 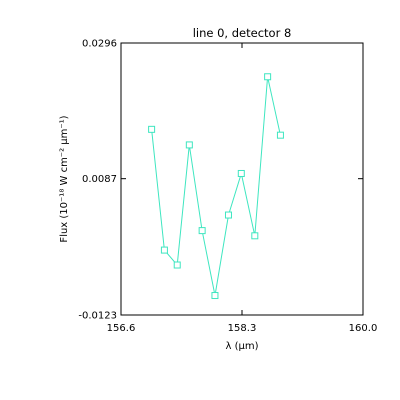 What do you see at coordinates (363, 328) in the screenshot?
I see `x-tick-label: 160.0` at bounding box center [363, 328].